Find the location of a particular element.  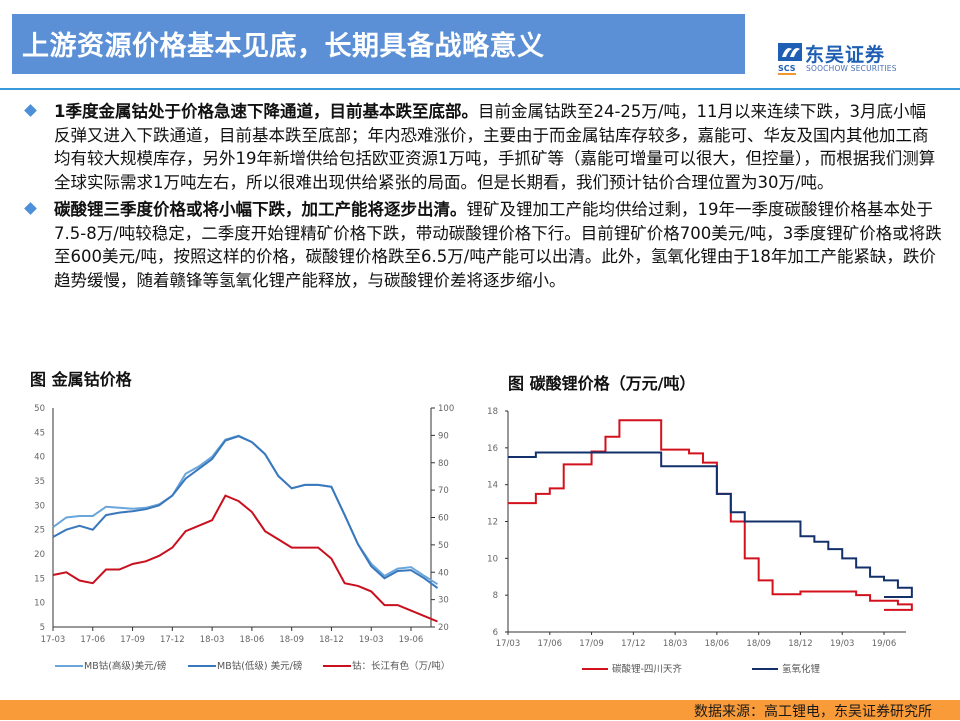

svg-text: 19/06 is located at coordinates (884, 644).